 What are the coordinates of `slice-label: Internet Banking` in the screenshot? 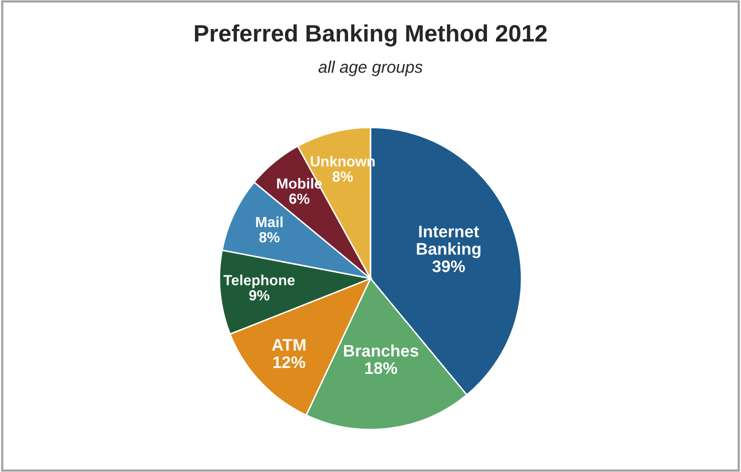 It's located at (448, 242).